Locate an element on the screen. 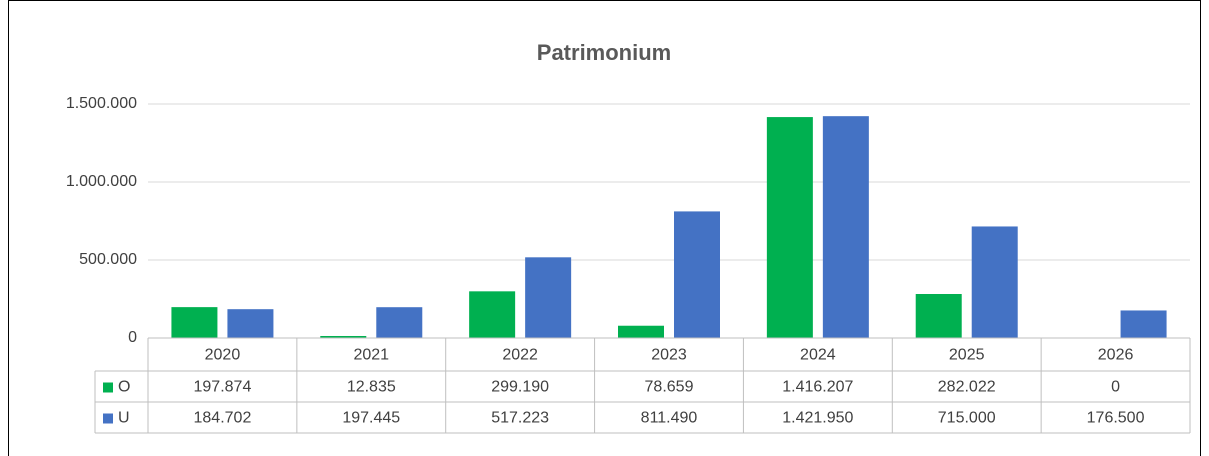 This screenshot has height=456, width=1209. table-value: 1.421.950 is located at coordinates (817, 418).